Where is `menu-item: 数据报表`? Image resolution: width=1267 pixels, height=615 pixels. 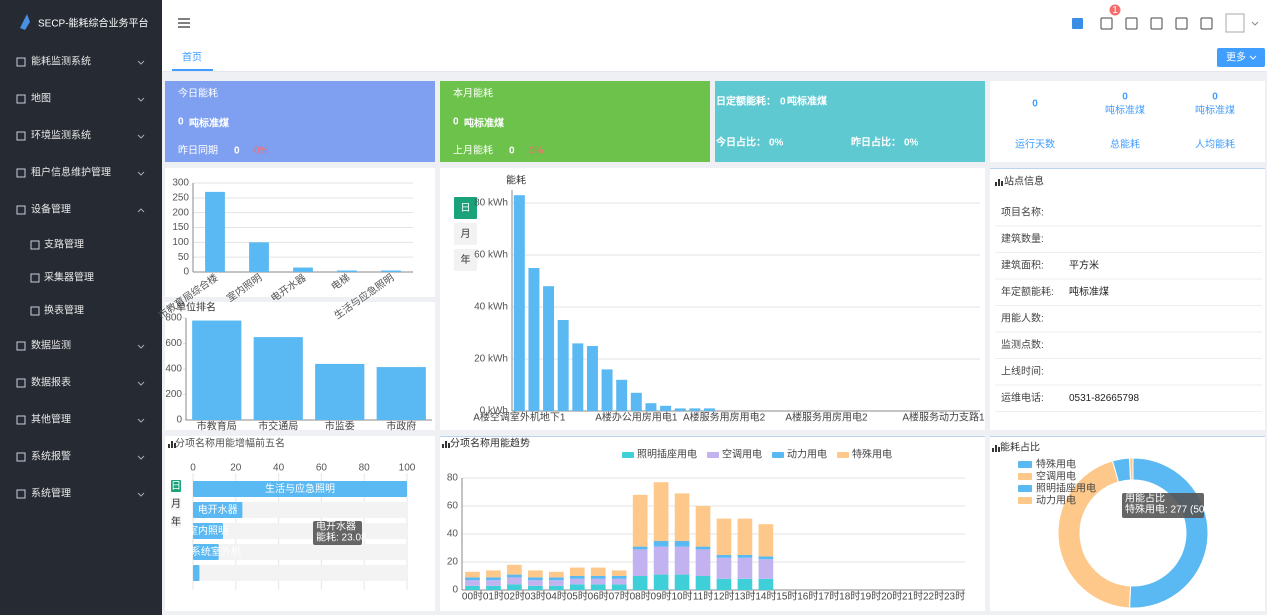
menu-item: 数据报表 is located at coordinates (51, 382).